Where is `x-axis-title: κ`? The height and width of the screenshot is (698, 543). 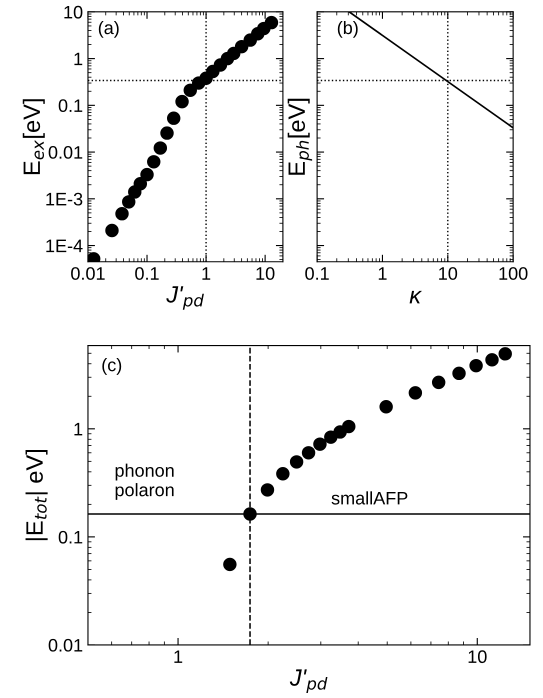
x-axis-title: κ is located at coordinates (416, 297).